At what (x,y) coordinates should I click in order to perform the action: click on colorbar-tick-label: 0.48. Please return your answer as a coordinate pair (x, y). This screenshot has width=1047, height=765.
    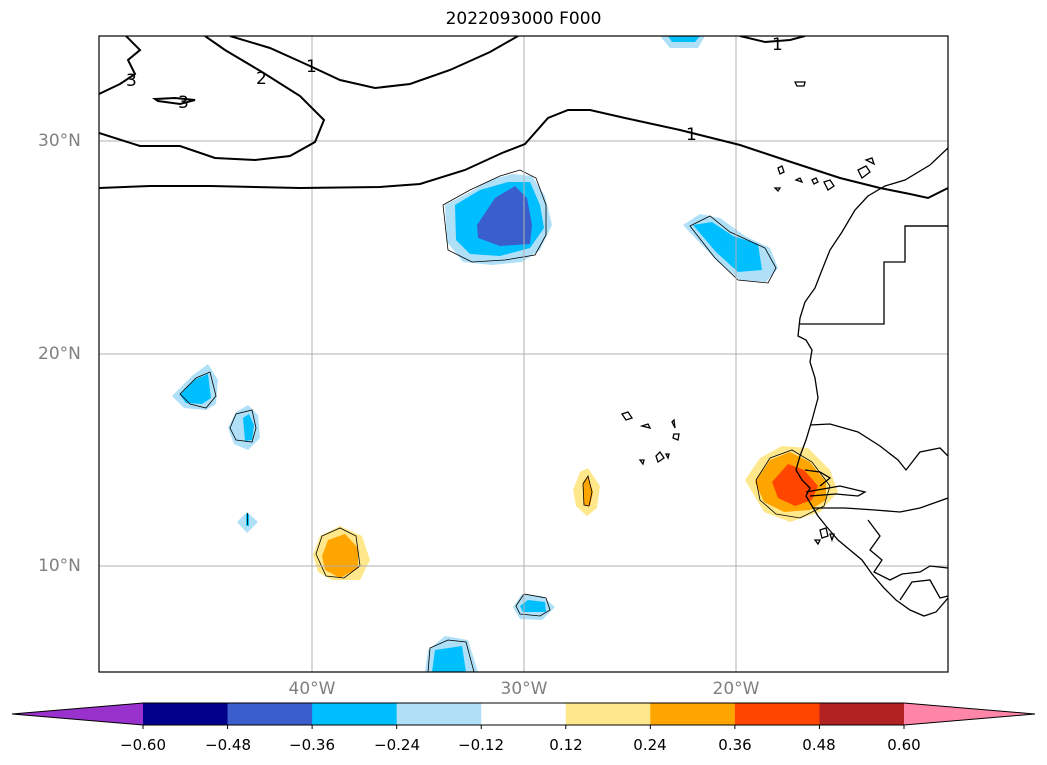
    Looking at the image, I should click on (819, 745).